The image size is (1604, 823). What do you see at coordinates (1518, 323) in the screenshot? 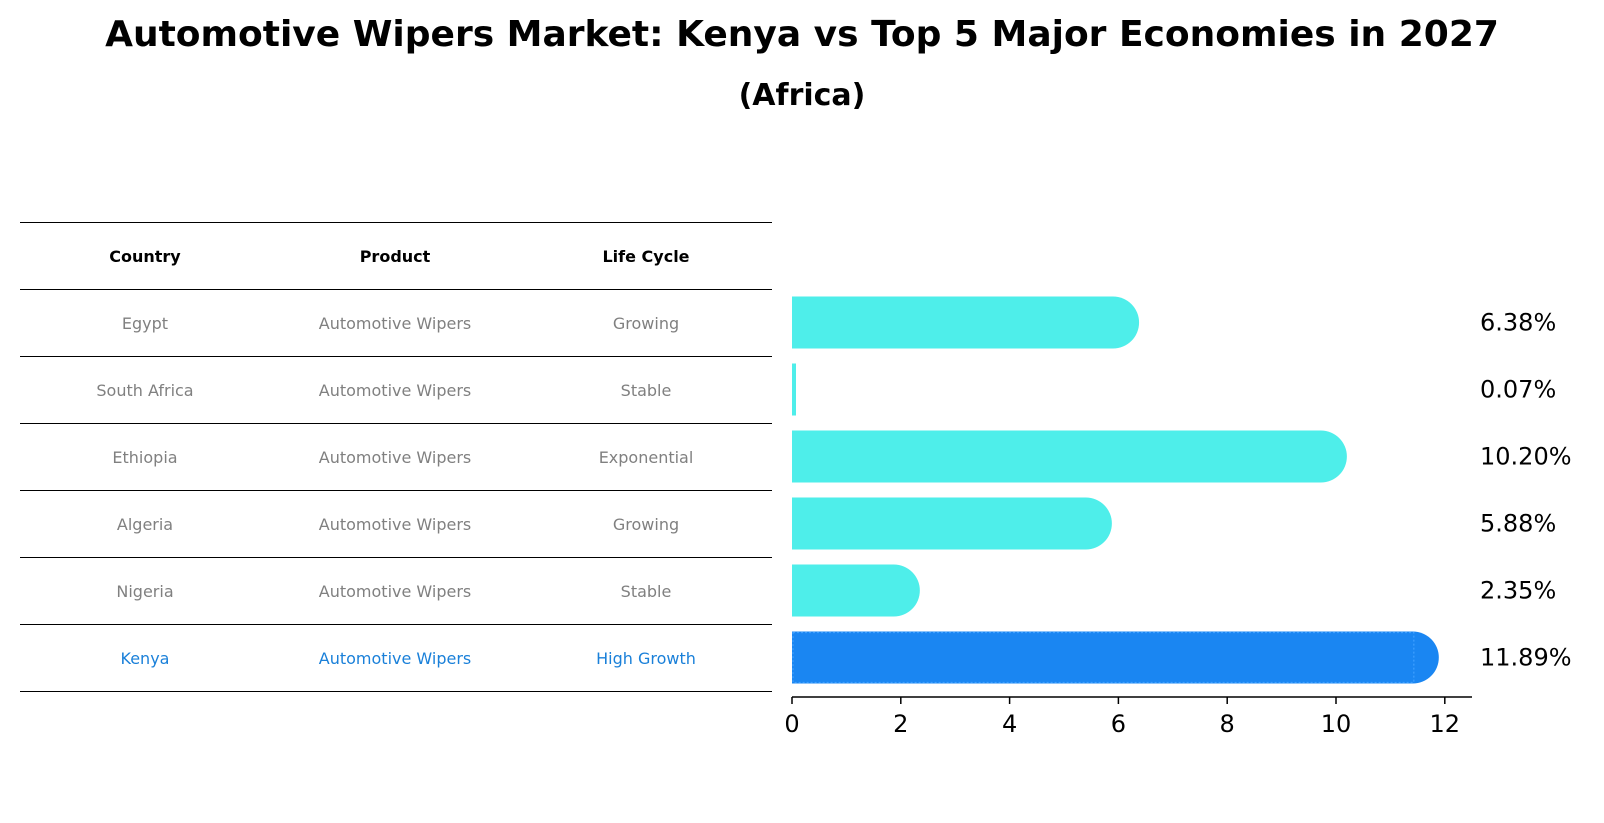
I see `value-label-egypt: 6.38%` at bounding box center [1518, 323].